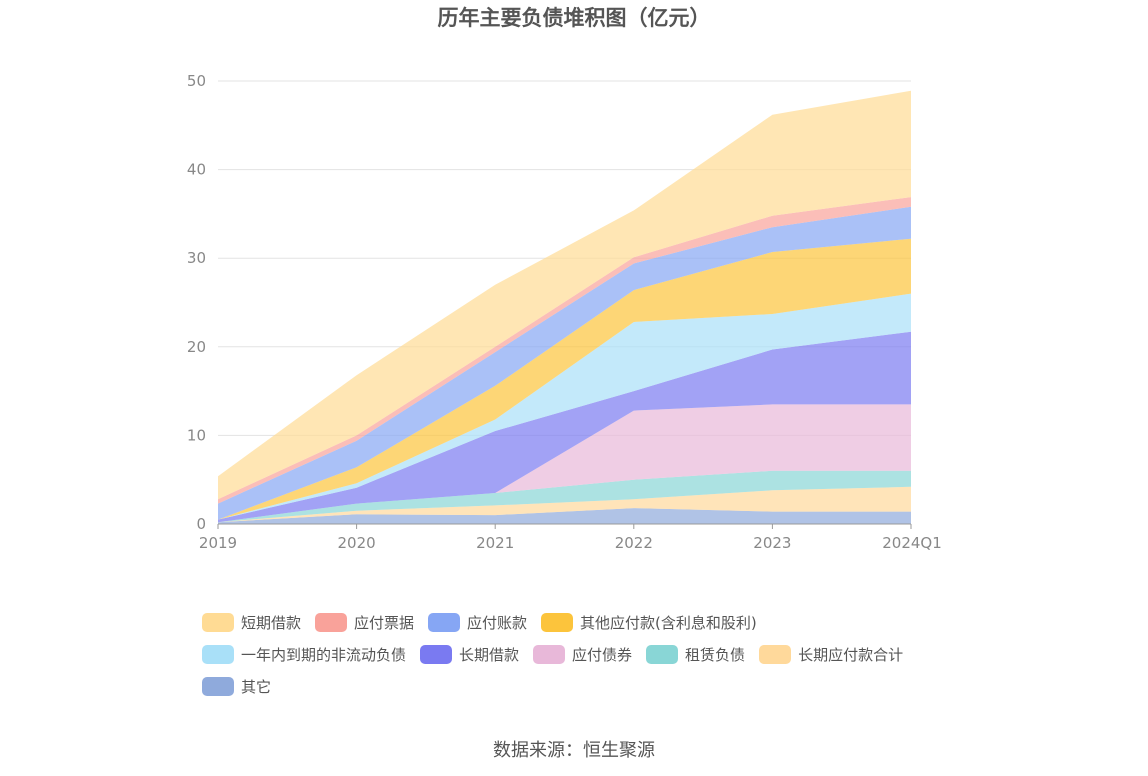 The image size is (1148, 776). I want to click on legend-item: 租赁负债, so click(695, 654).